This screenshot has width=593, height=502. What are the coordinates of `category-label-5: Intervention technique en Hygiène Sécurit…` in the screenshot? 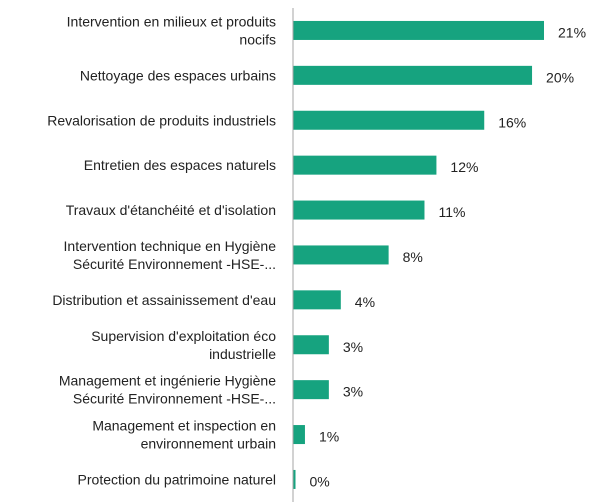 It's located at (170, 255).